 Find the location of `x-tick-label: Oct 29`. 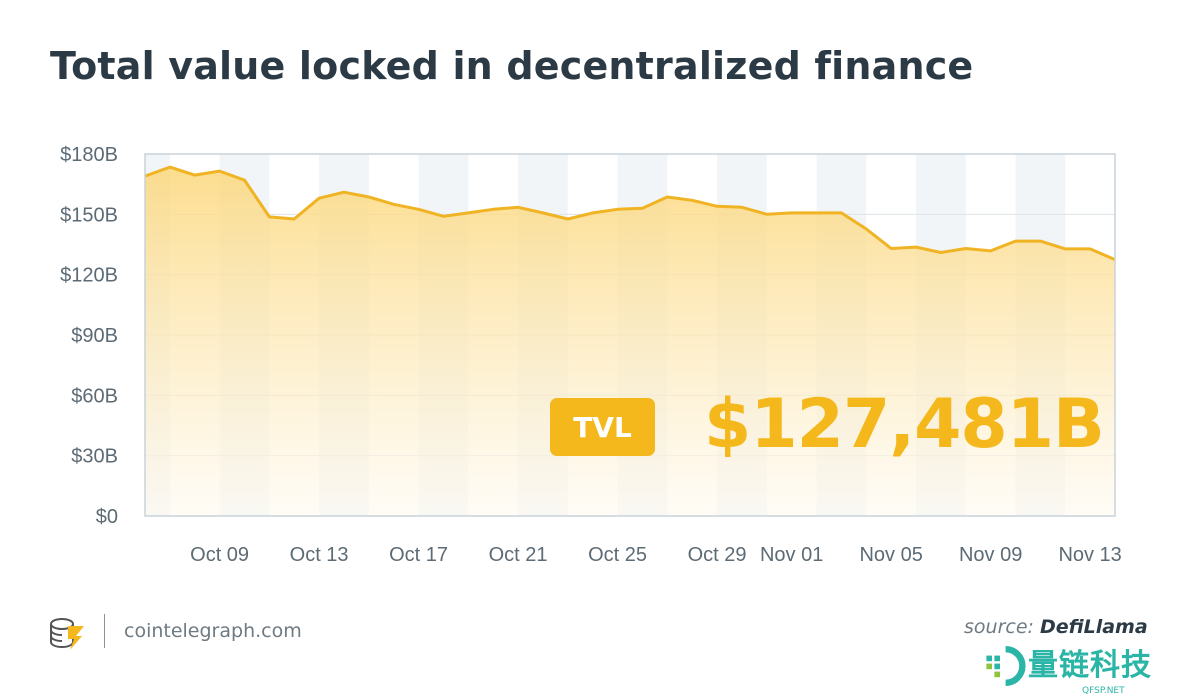

x-tick-label: Oct 29 is located at coordinates (717, 555).